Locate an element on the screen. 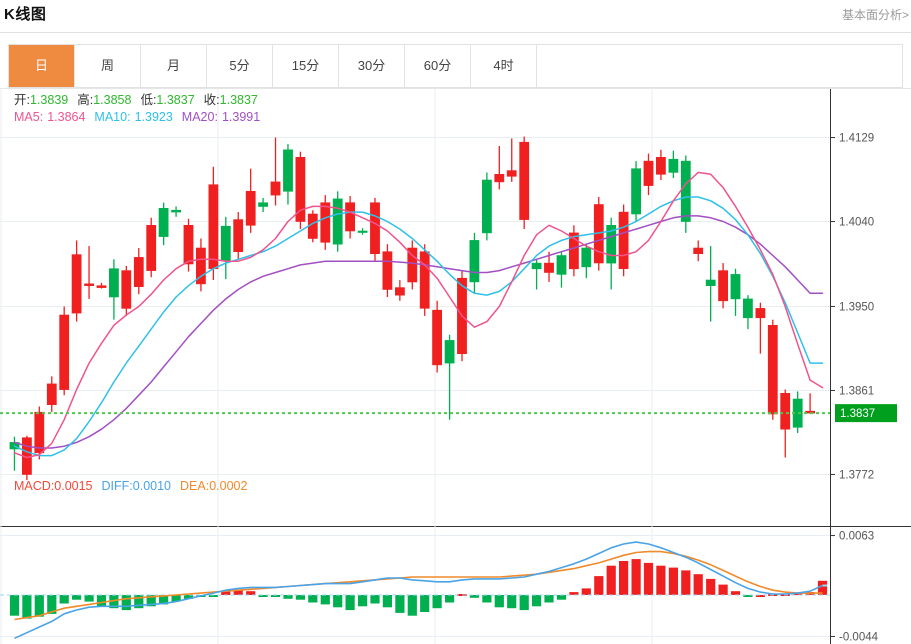 The width and height of the screenshot is (911, 644). fundamental-analysis-link: 基本面分析> is located at coordinates (875, 15).